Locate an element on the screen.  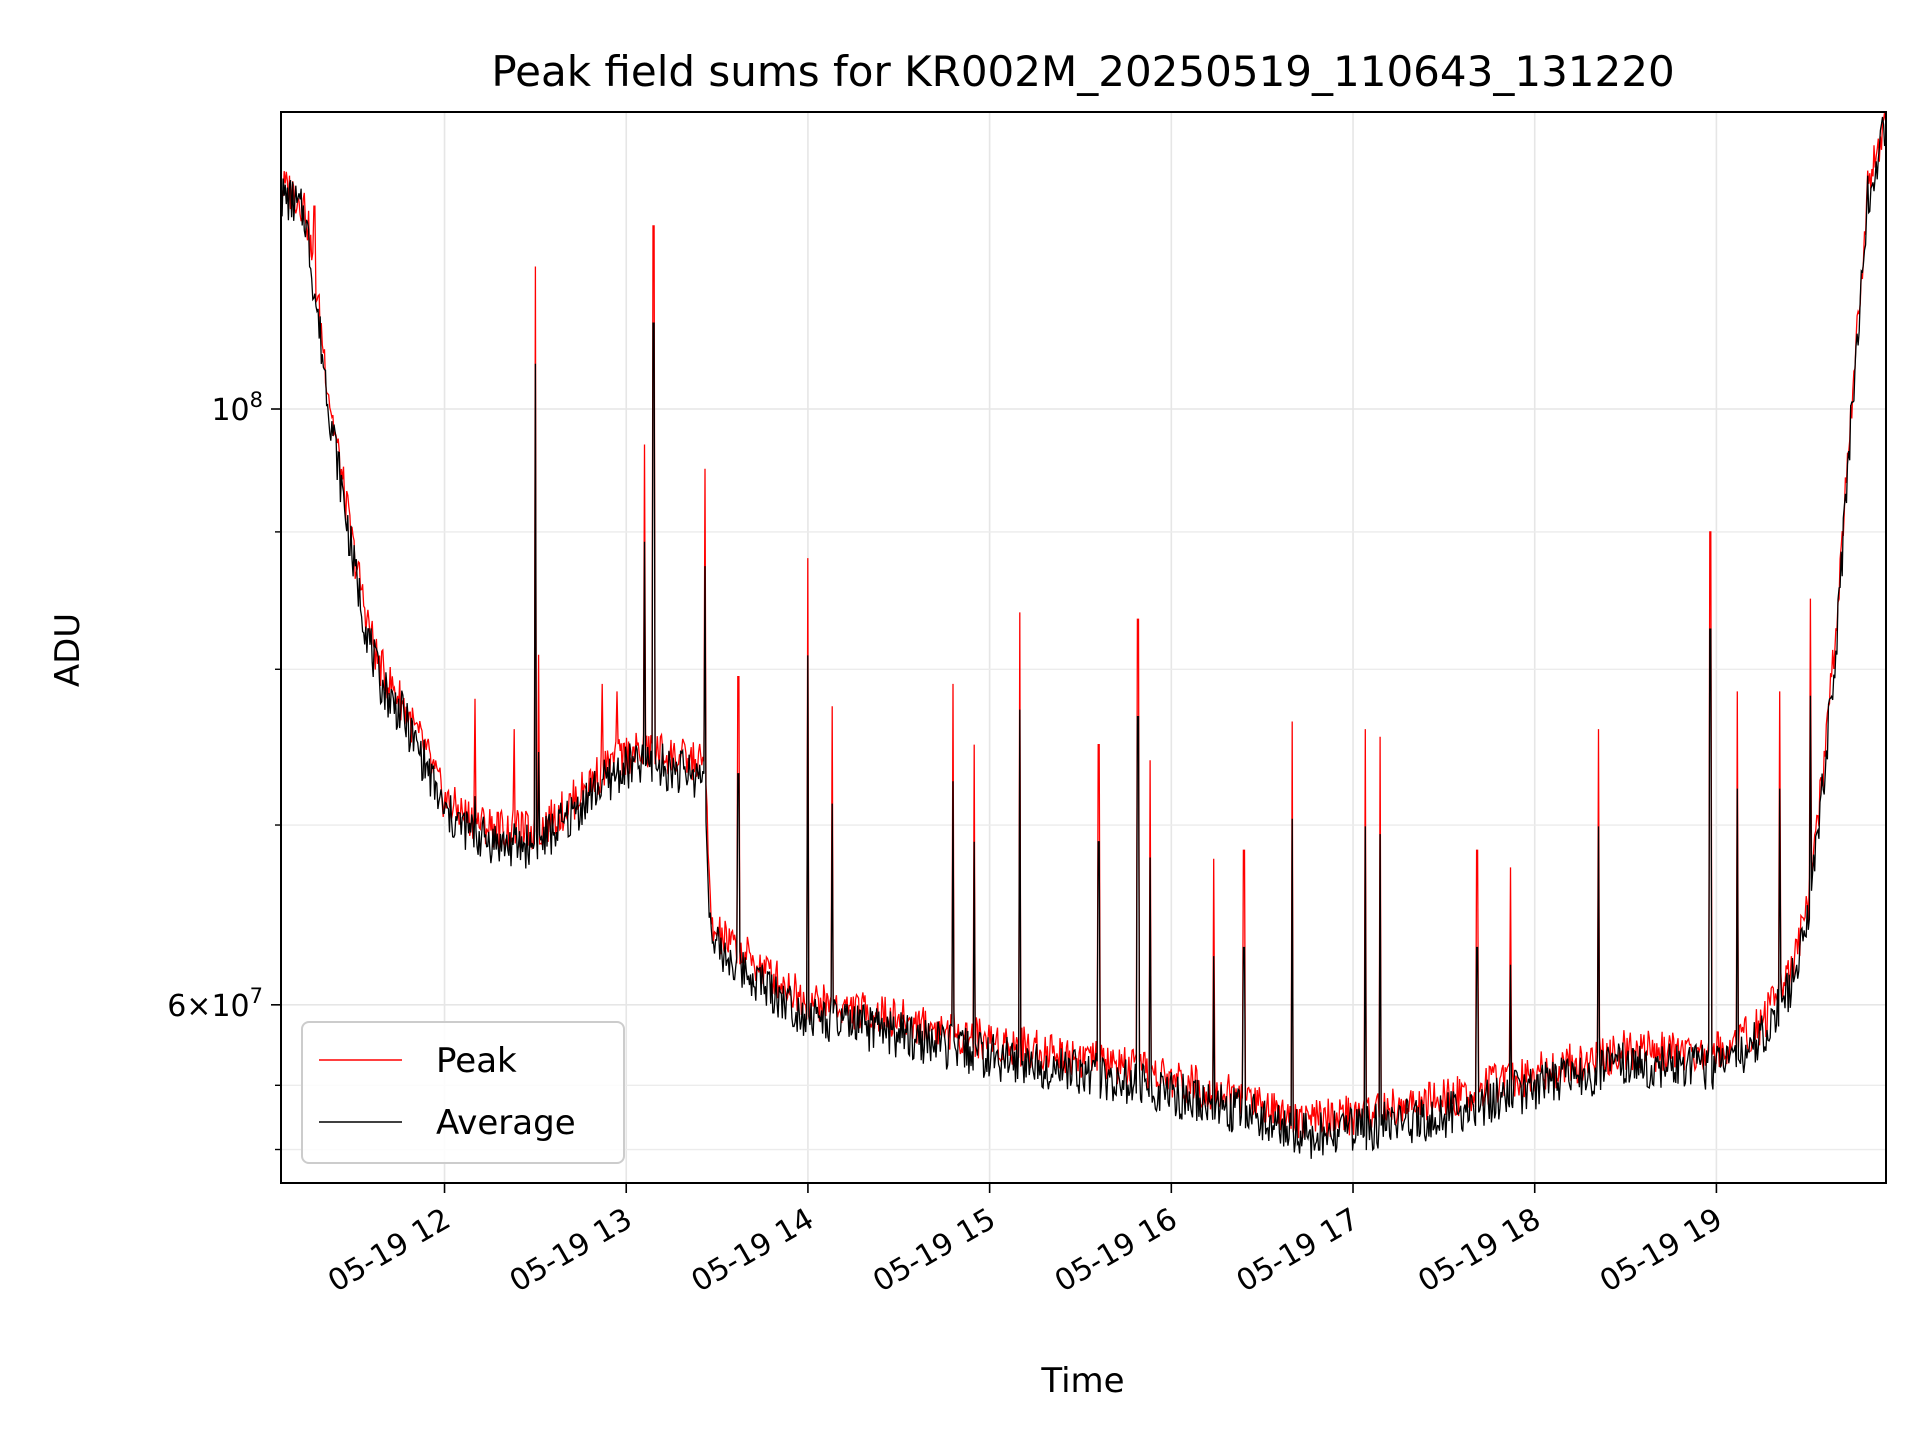
y-axis-label: ADU is located at coordinates (68, 650).